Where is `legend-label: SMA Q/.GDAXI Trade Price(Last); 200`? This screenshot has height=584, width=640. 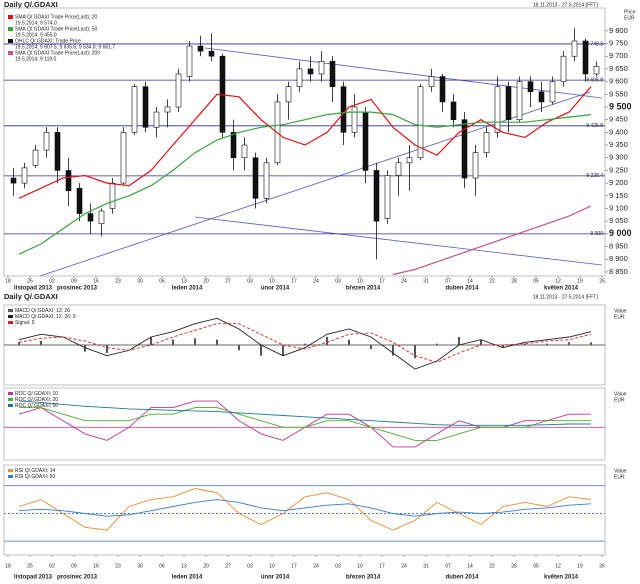 legend-label: SMA Q/.GDAXI Trade Price(Last); 200 is located at coordinates (57, 53).